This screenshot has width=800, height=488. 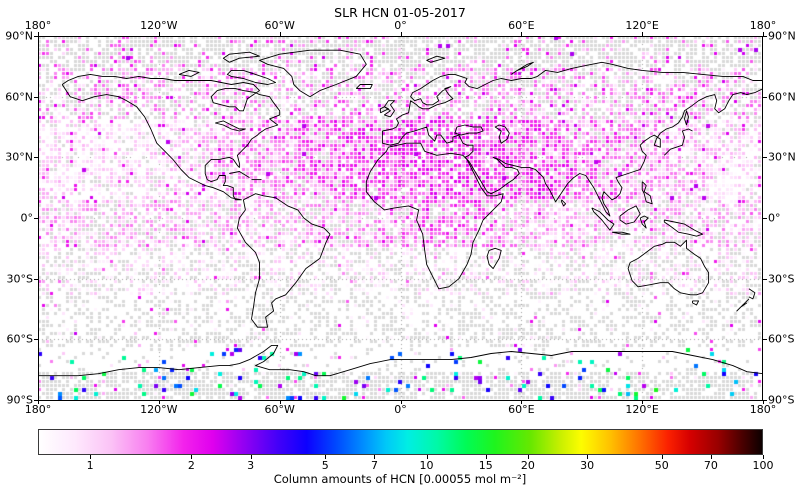 What do you see at coordinates (485, 465) in the screenshot?
I see `colorbar-tick-label: 15` at bounding box center [485, 465].